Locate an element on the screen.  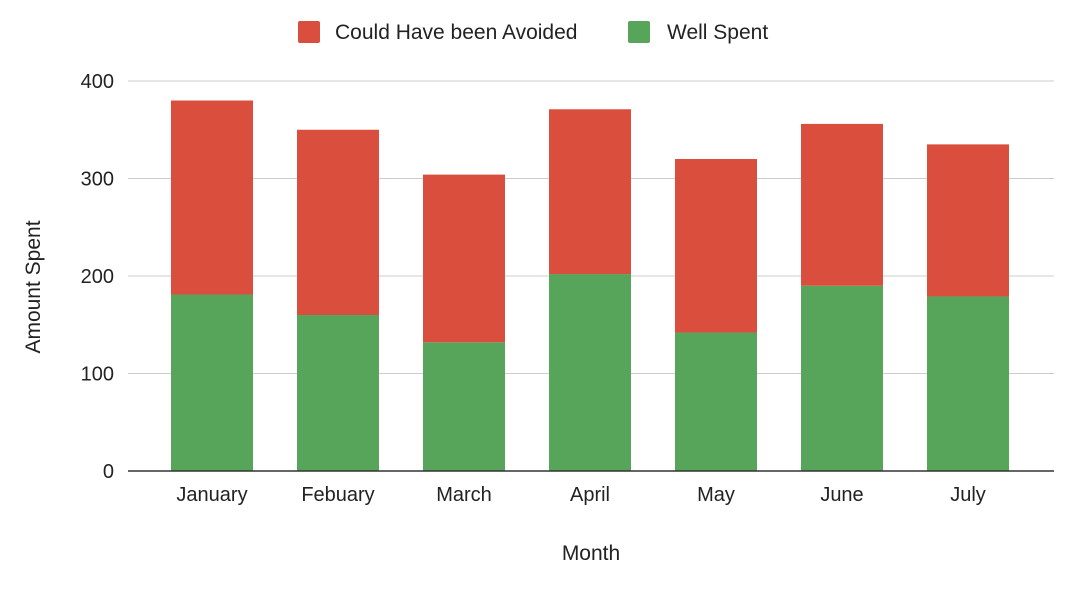
x-tick-label-june: June is located at coordinates (841, 495).